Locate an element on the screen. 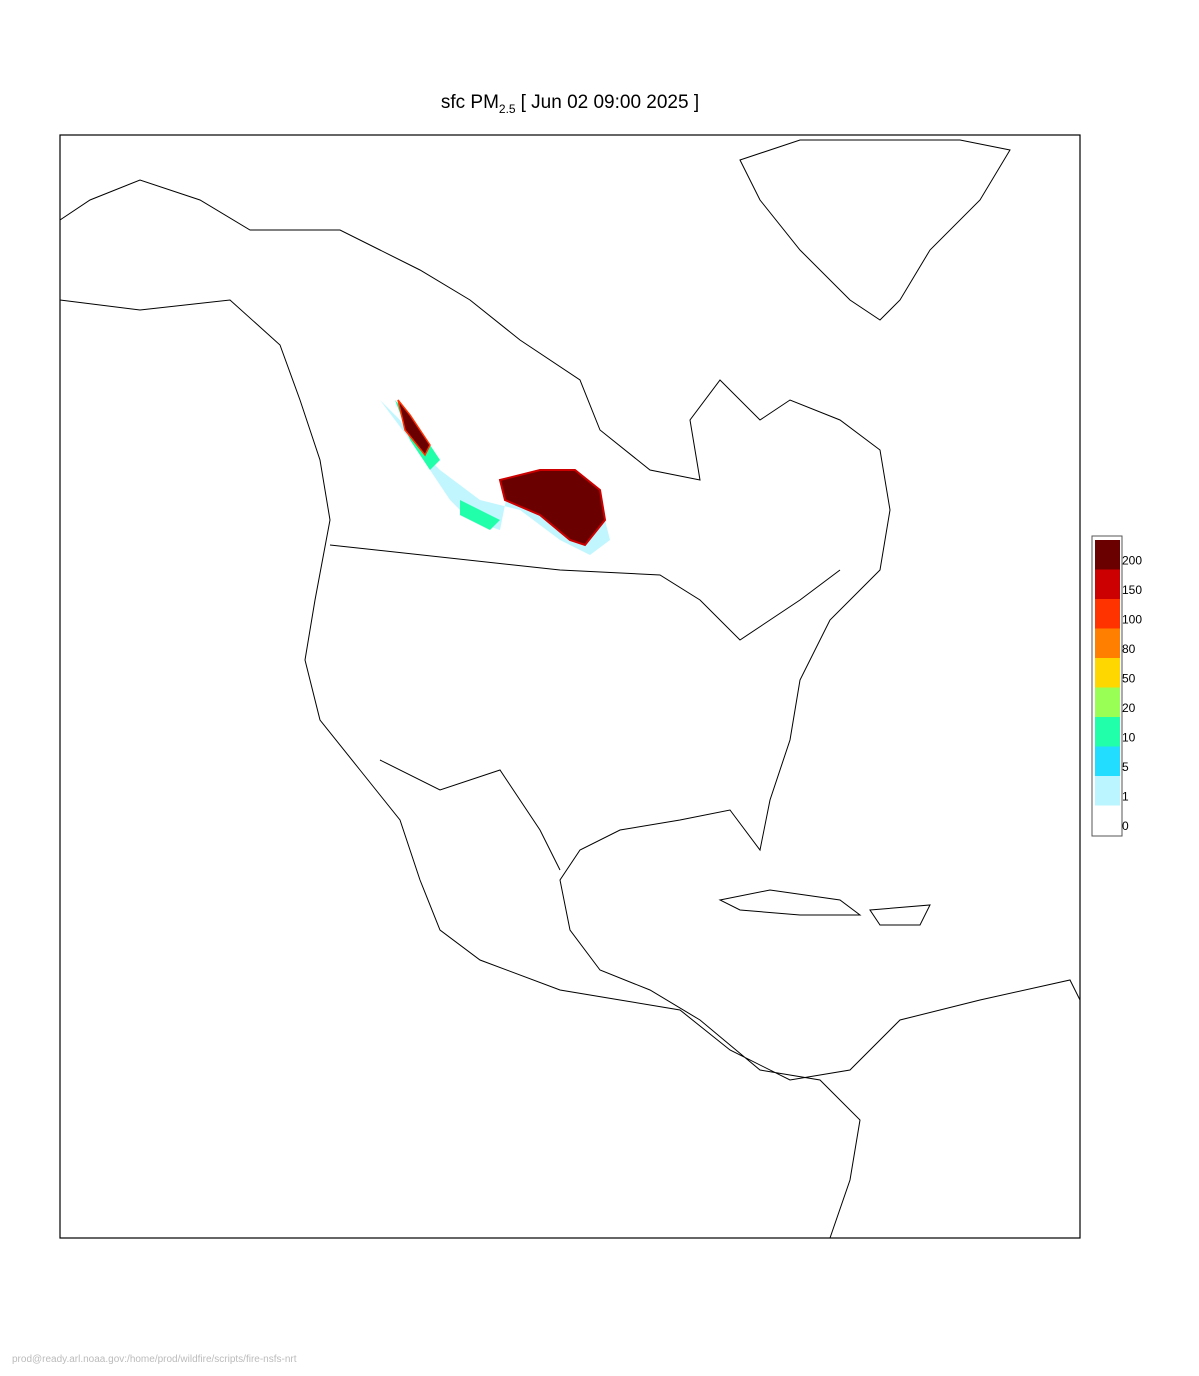 The image size is (1199, 1376). legend-label: 100 is located at coordinates (1132, 620).